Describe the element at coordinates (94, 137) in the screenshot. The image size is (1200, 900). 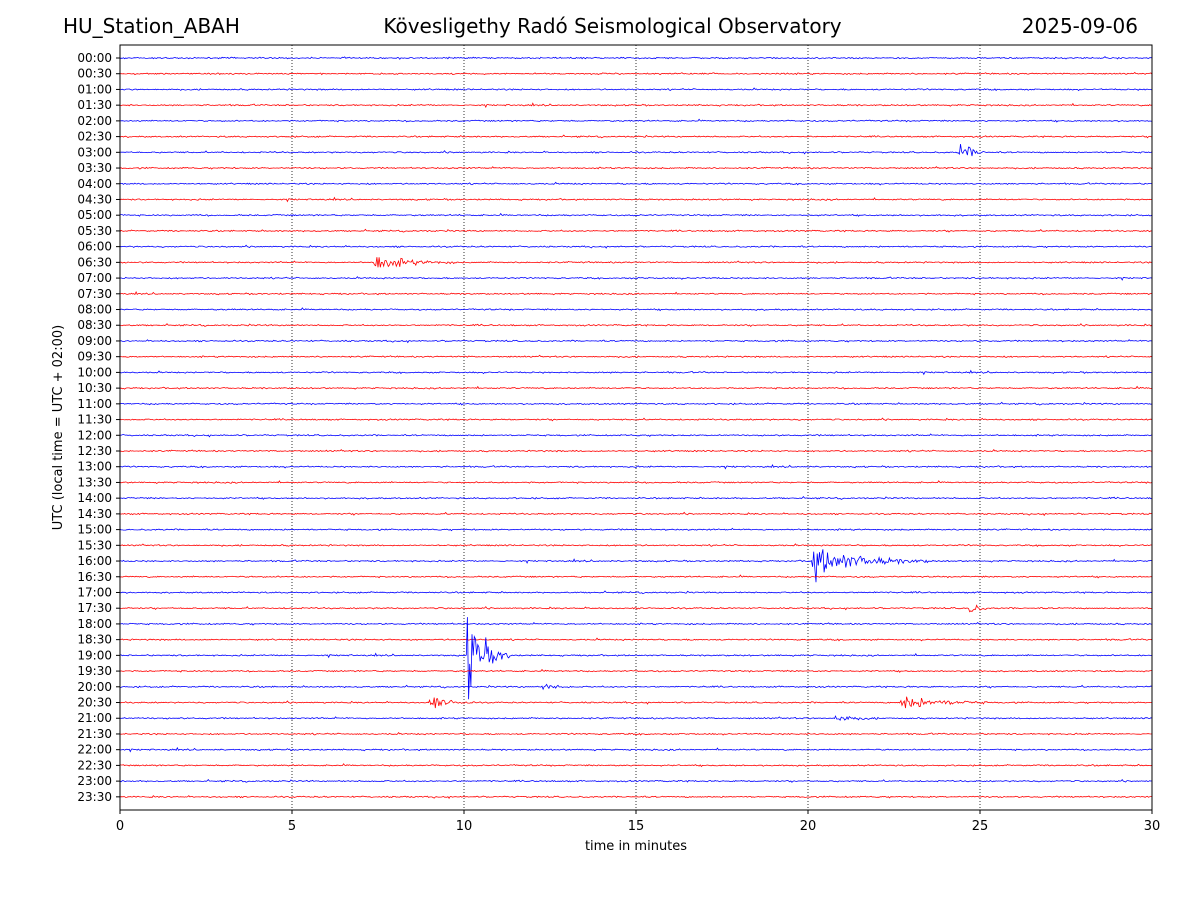
I see `y-tick-label: 02:30` at that location.